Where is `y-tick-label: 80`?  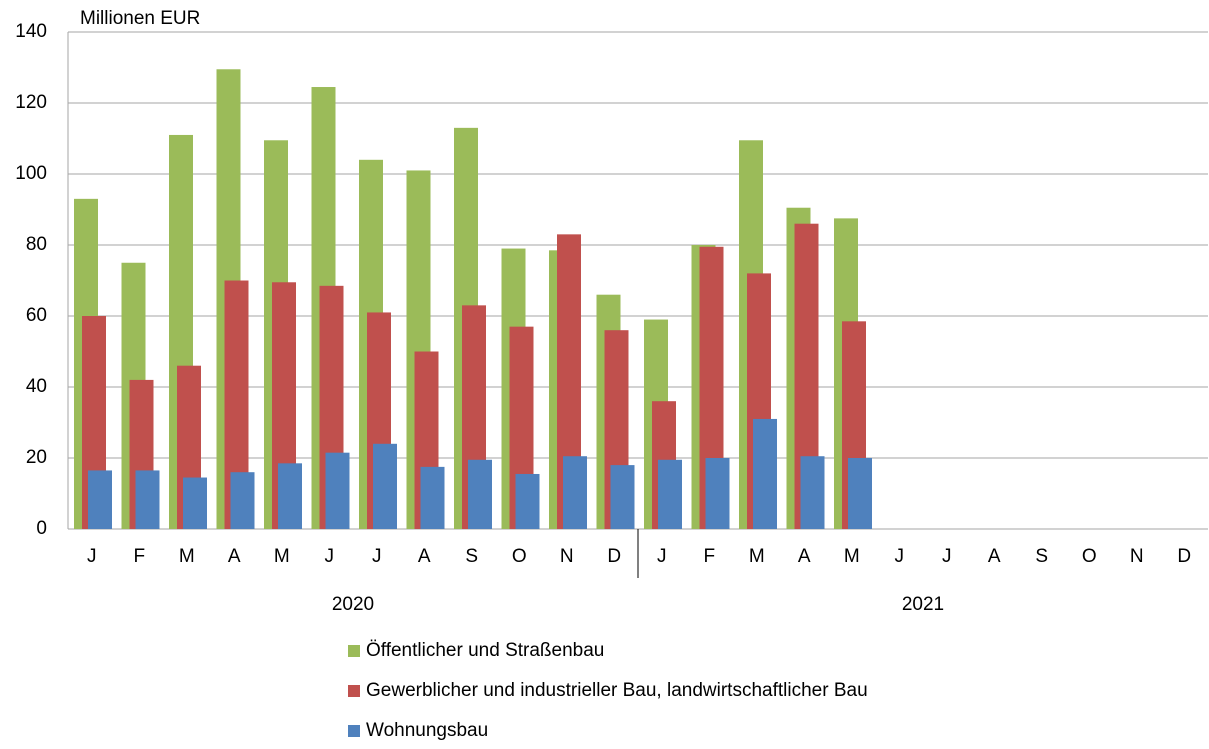
y-tick-label: 80 is located at coordinates (36, 244).